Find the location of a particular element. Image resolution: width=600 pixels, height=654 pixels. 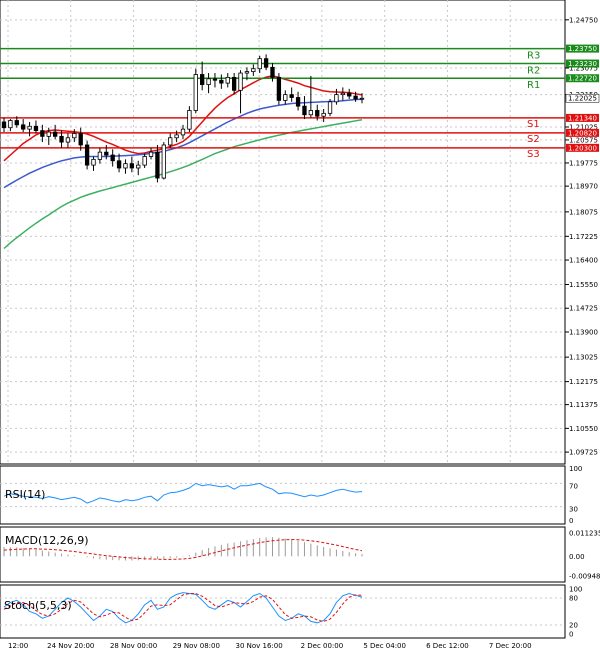

macd-tick-label: 0.00 is located at coordinates (577, 557).